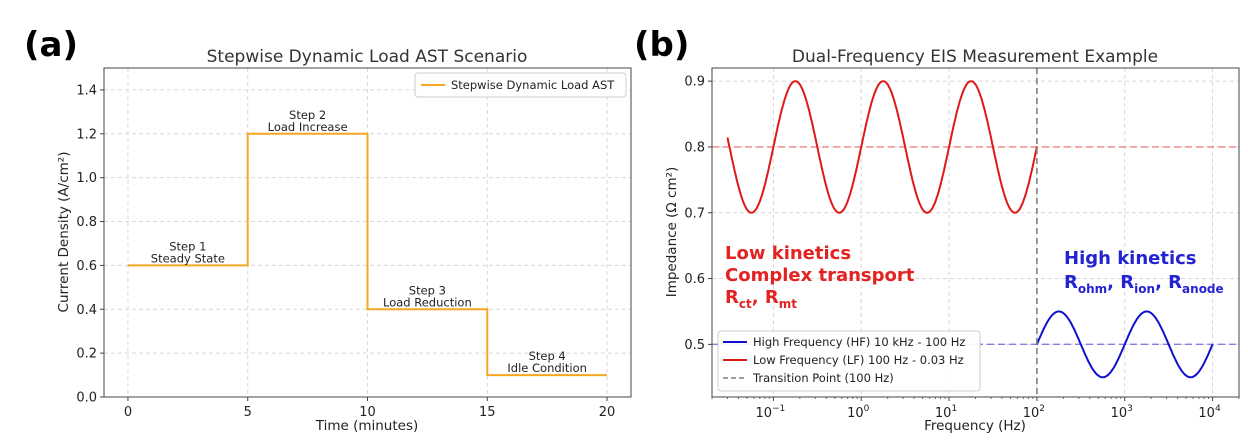  I want to click on chart-a-legend: Stepwise Dynamic Load AST, so click(520, 85).